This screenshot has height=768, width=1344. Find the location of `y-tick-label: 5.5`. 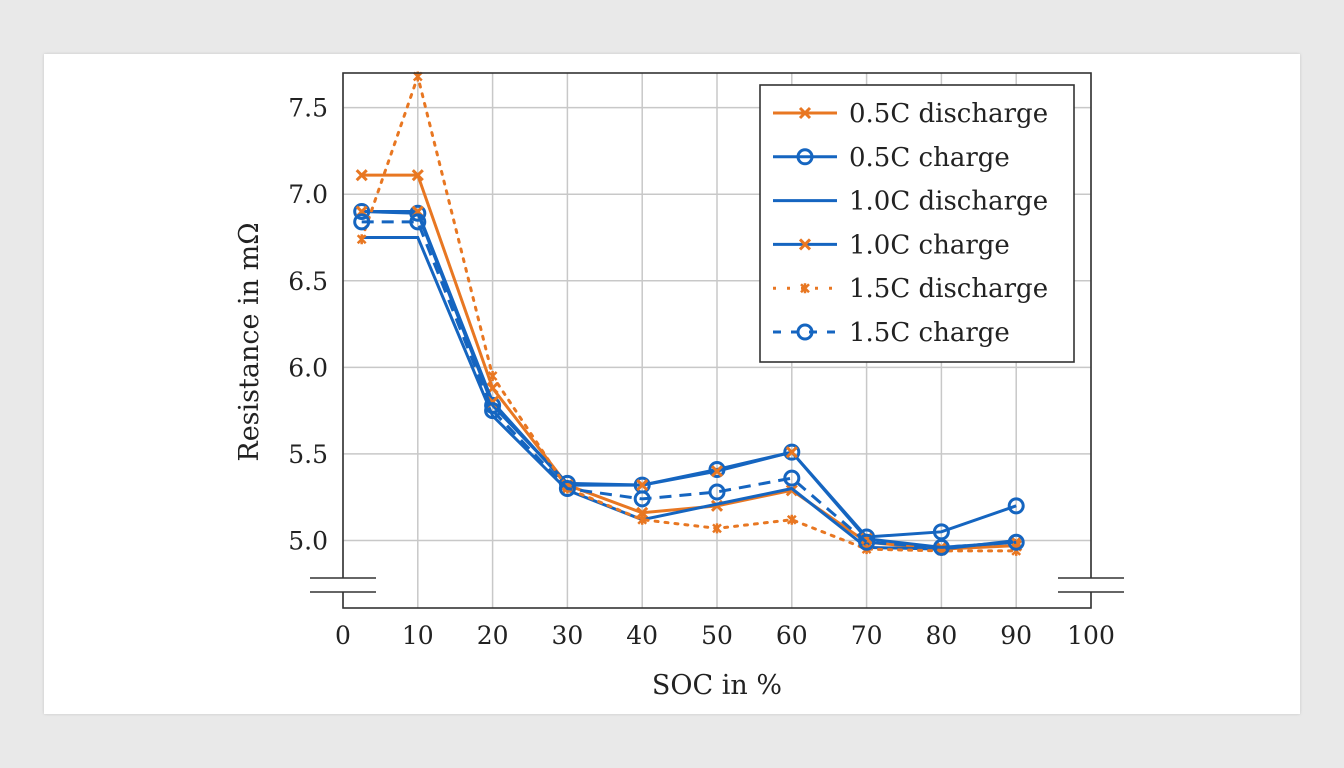

y-tick-label: 5.5 is located at coordinates (308, 454).